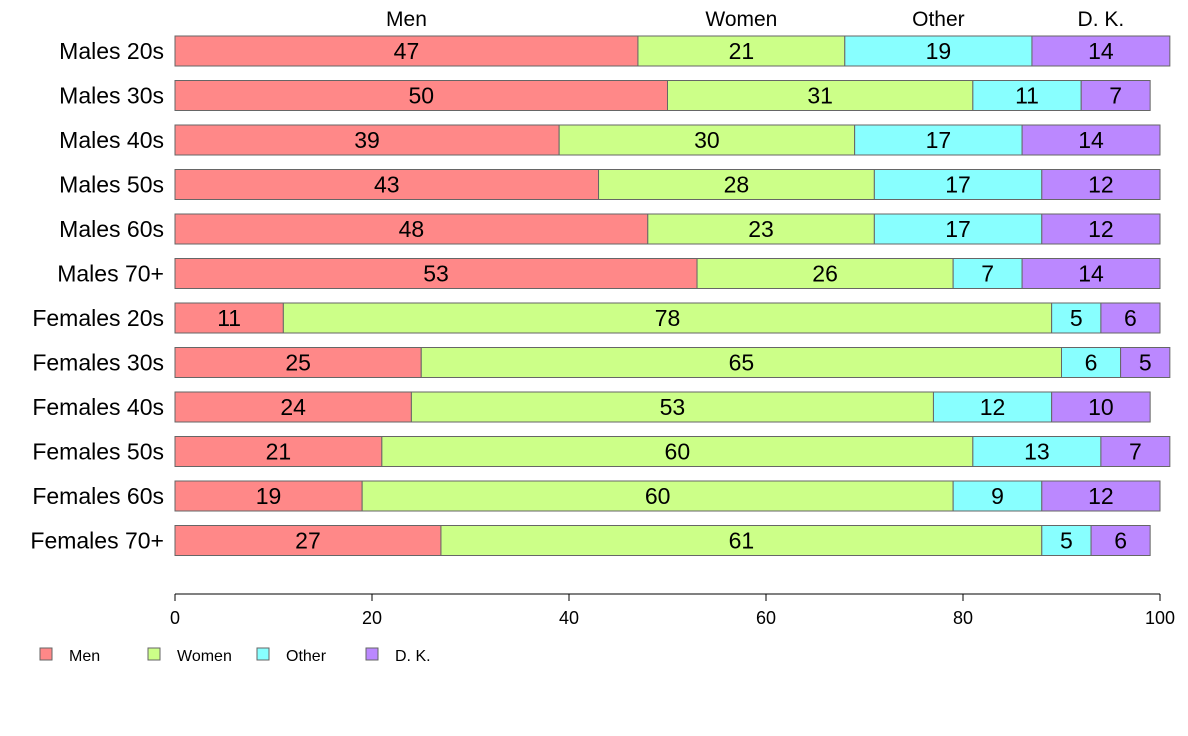 The width and height of the screenshot is (1188, 736). Describe the element at coordinates (1101, 19) in the screenshot. I see `column-header: D. K.` at that location.